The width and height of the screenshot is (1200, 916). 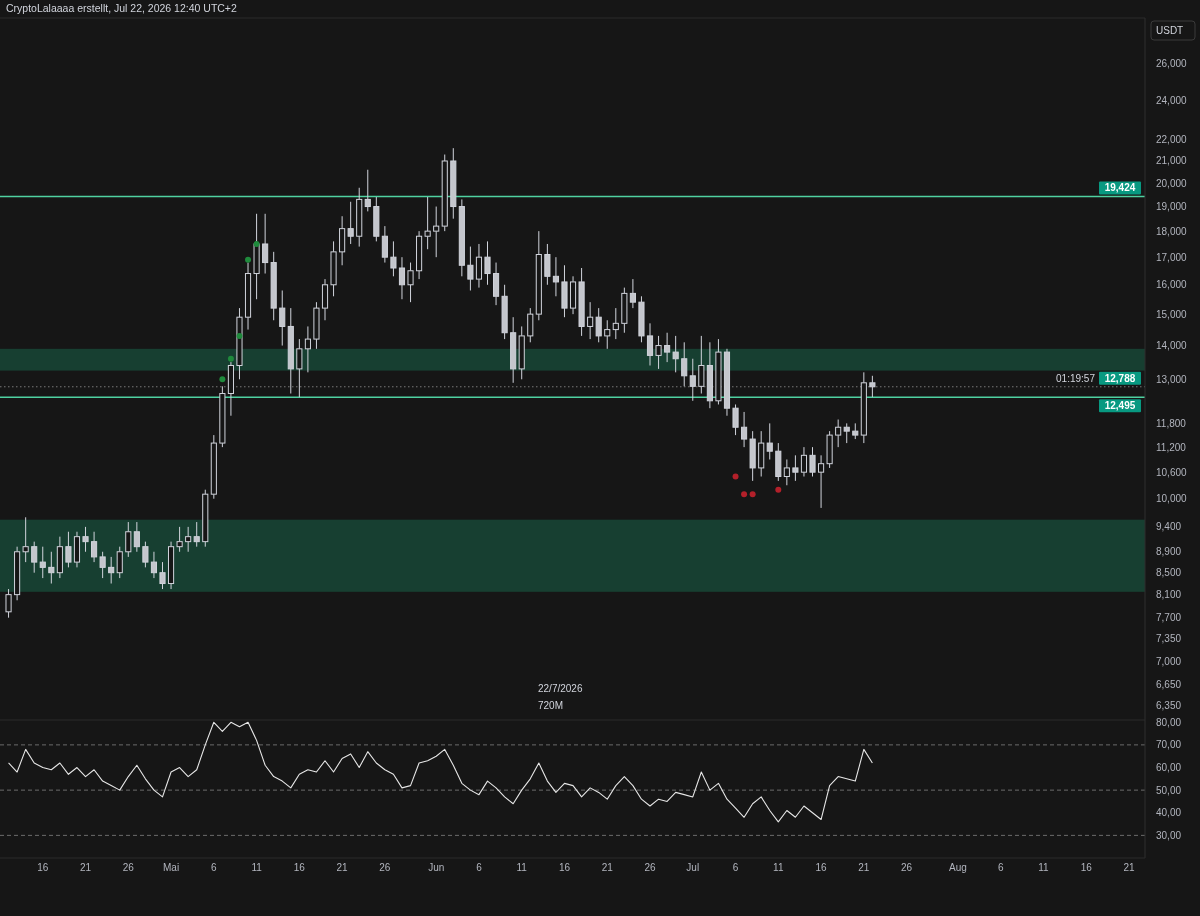 What do you see at coordinates (122, 8) in the screenshot?
I see `text: CryptoLalaaaa erstellt, Jul 22, 2026 12:40 UTC+2` at bounding box center [122, 8].